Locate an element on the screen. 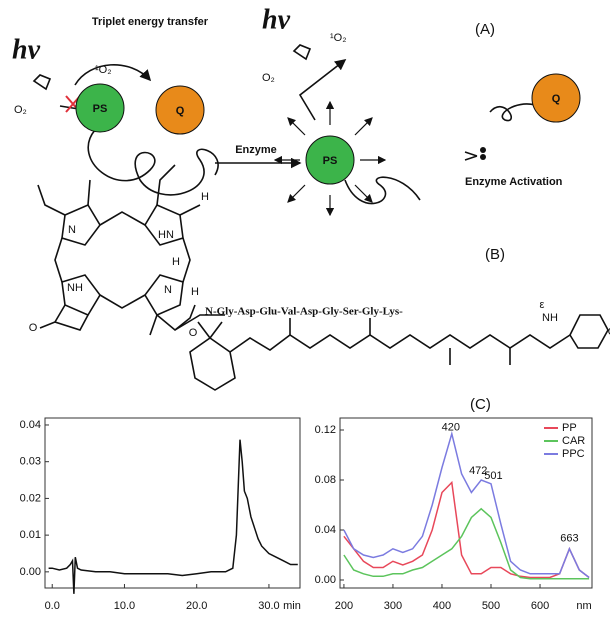  panel-label: (C) is located at coordinates (480, 404).